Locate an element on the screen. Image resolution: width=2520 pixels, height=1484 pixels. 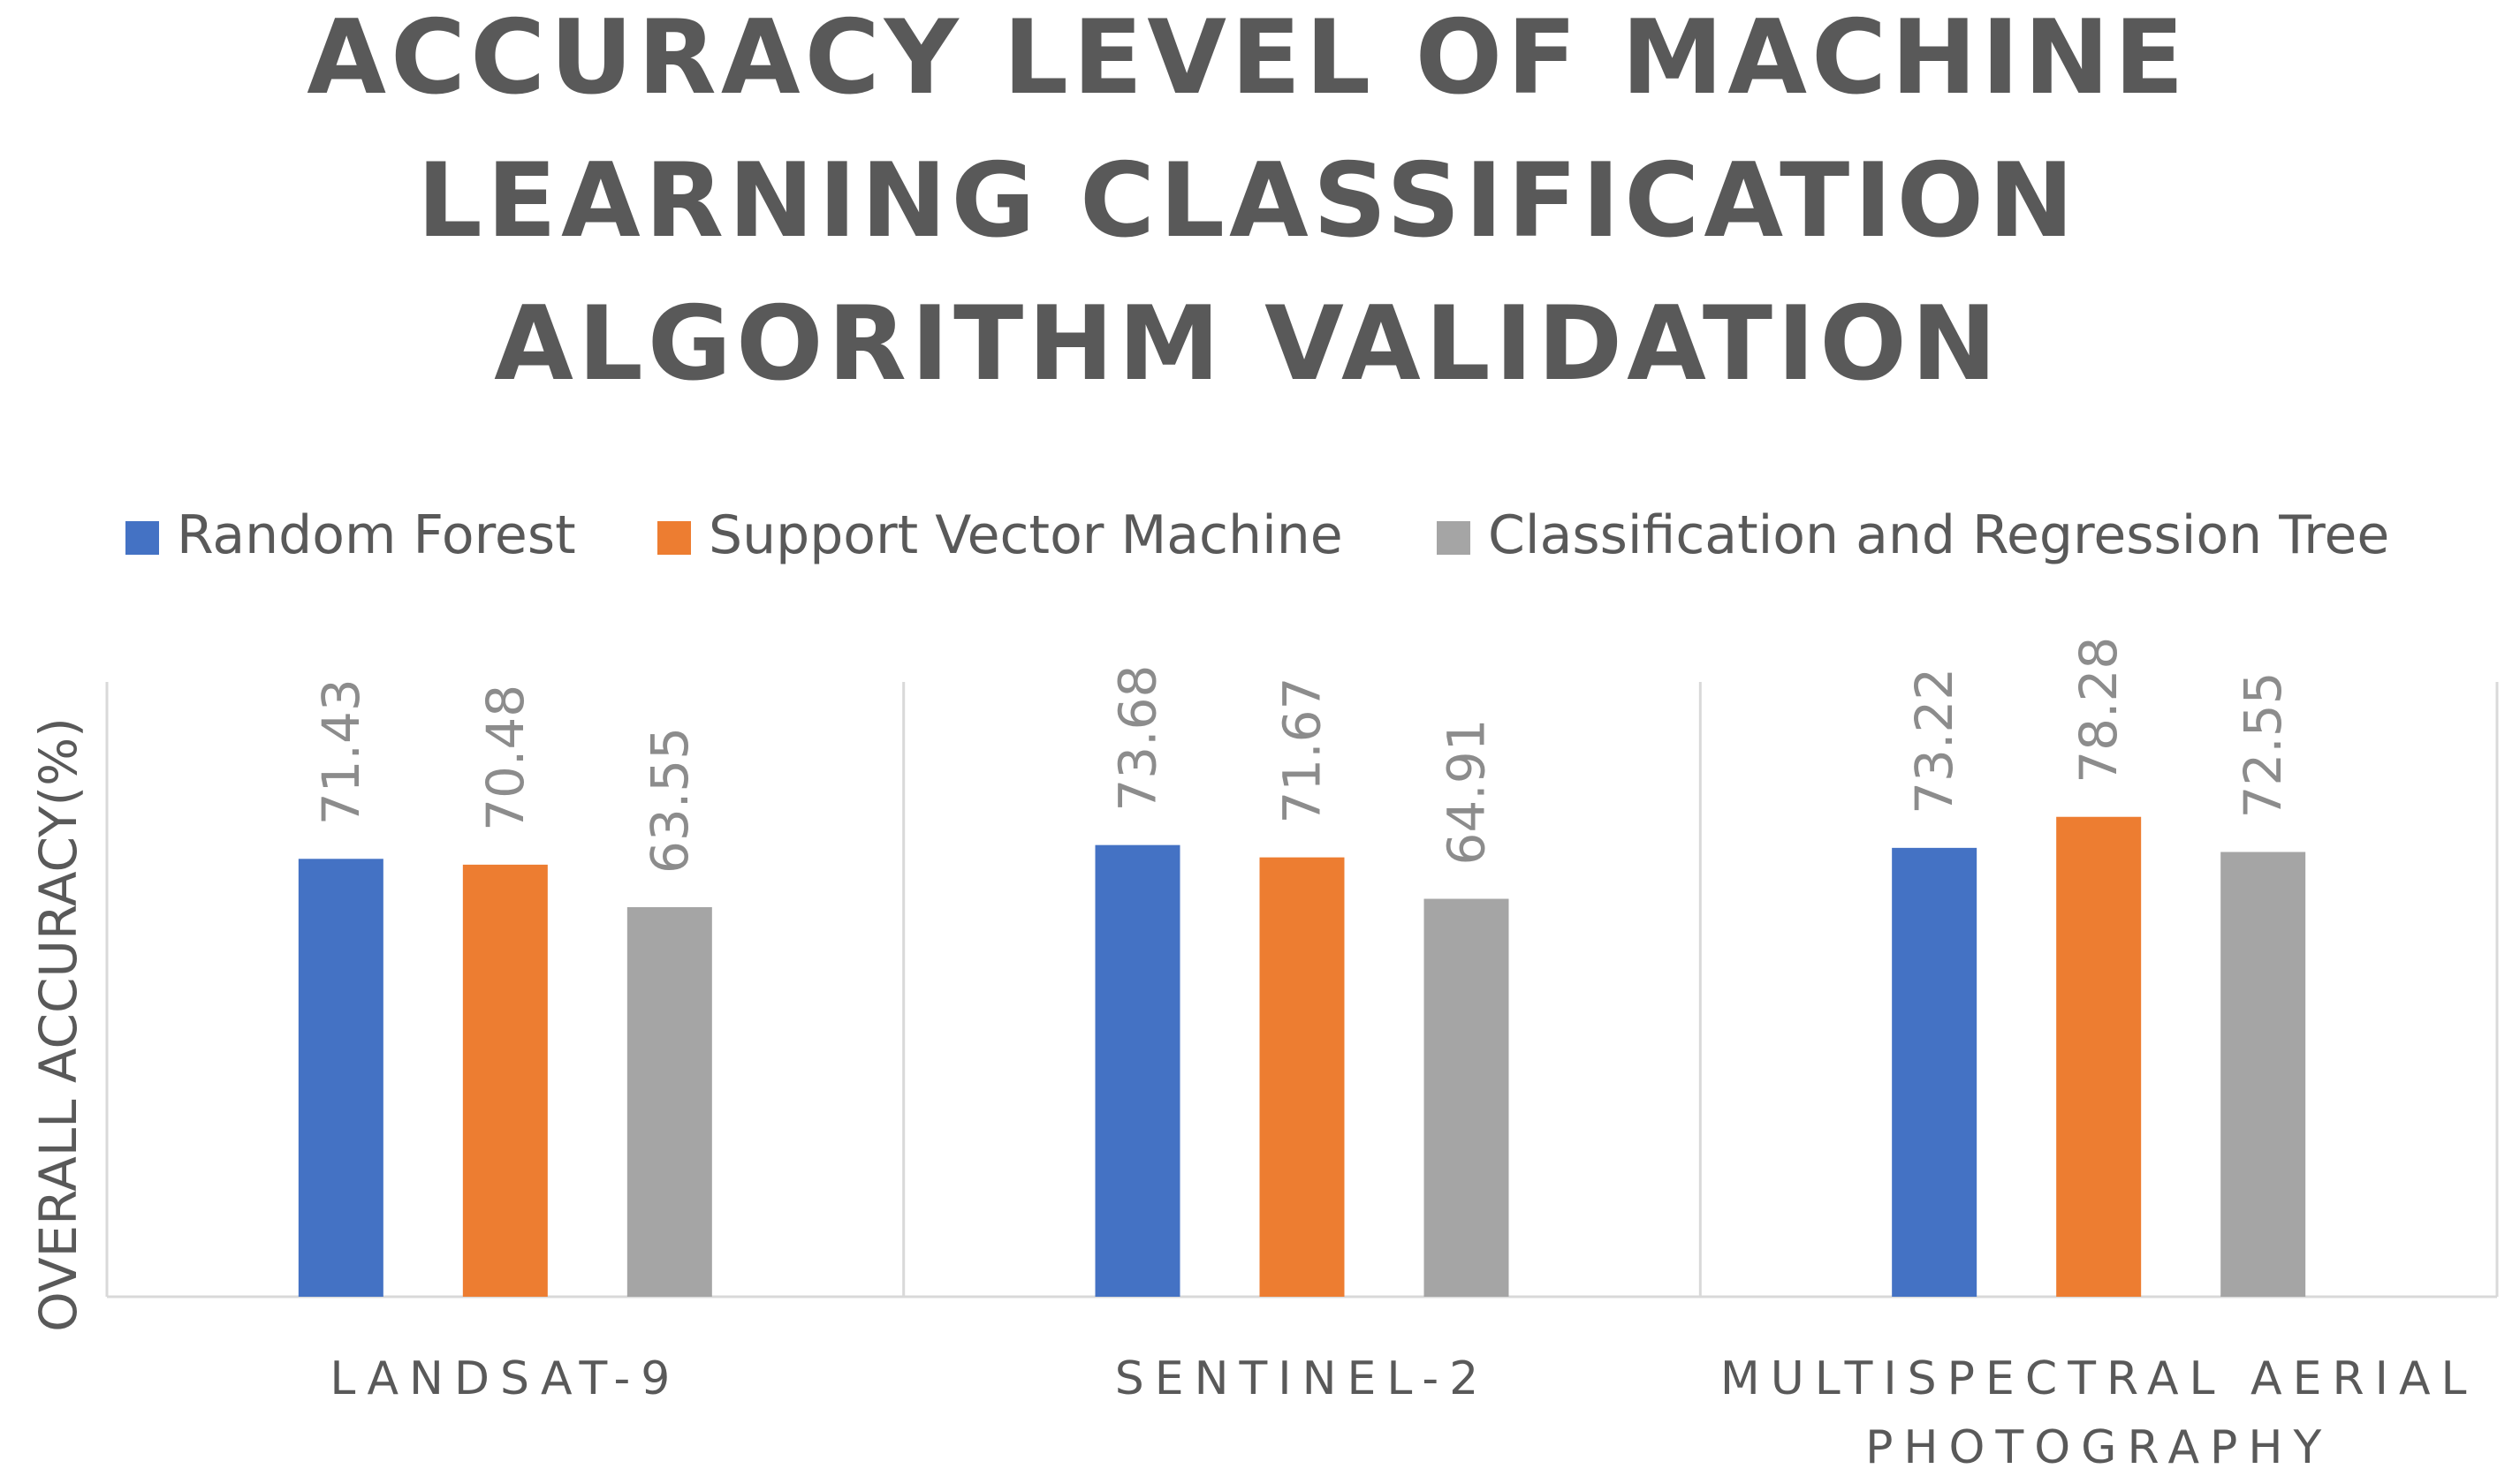
category-label: LANDSAT-9 is located at coordinates (505, 1378).